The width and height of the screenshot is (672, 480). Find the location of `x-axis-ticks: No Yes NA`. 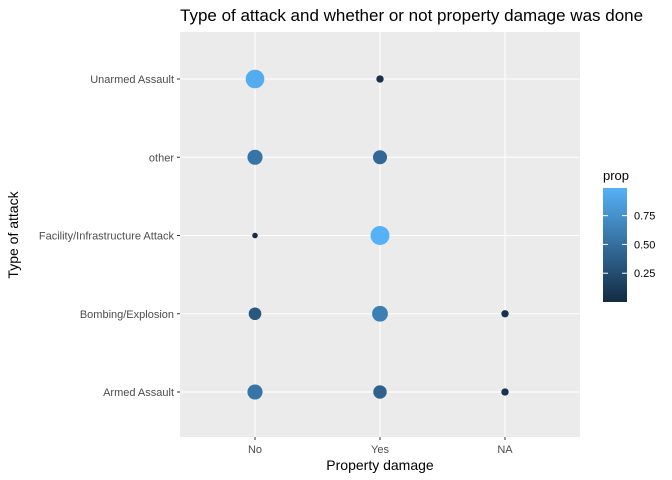

x-axis-ticks: No Yes NA is located at coordinates (380, 446).